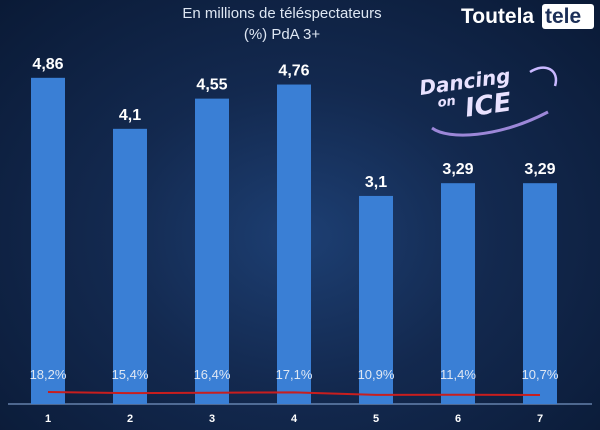  Describe the element at coordinates (130, 374) in the screenshot. I see `share-label: 15,4%` at that location.